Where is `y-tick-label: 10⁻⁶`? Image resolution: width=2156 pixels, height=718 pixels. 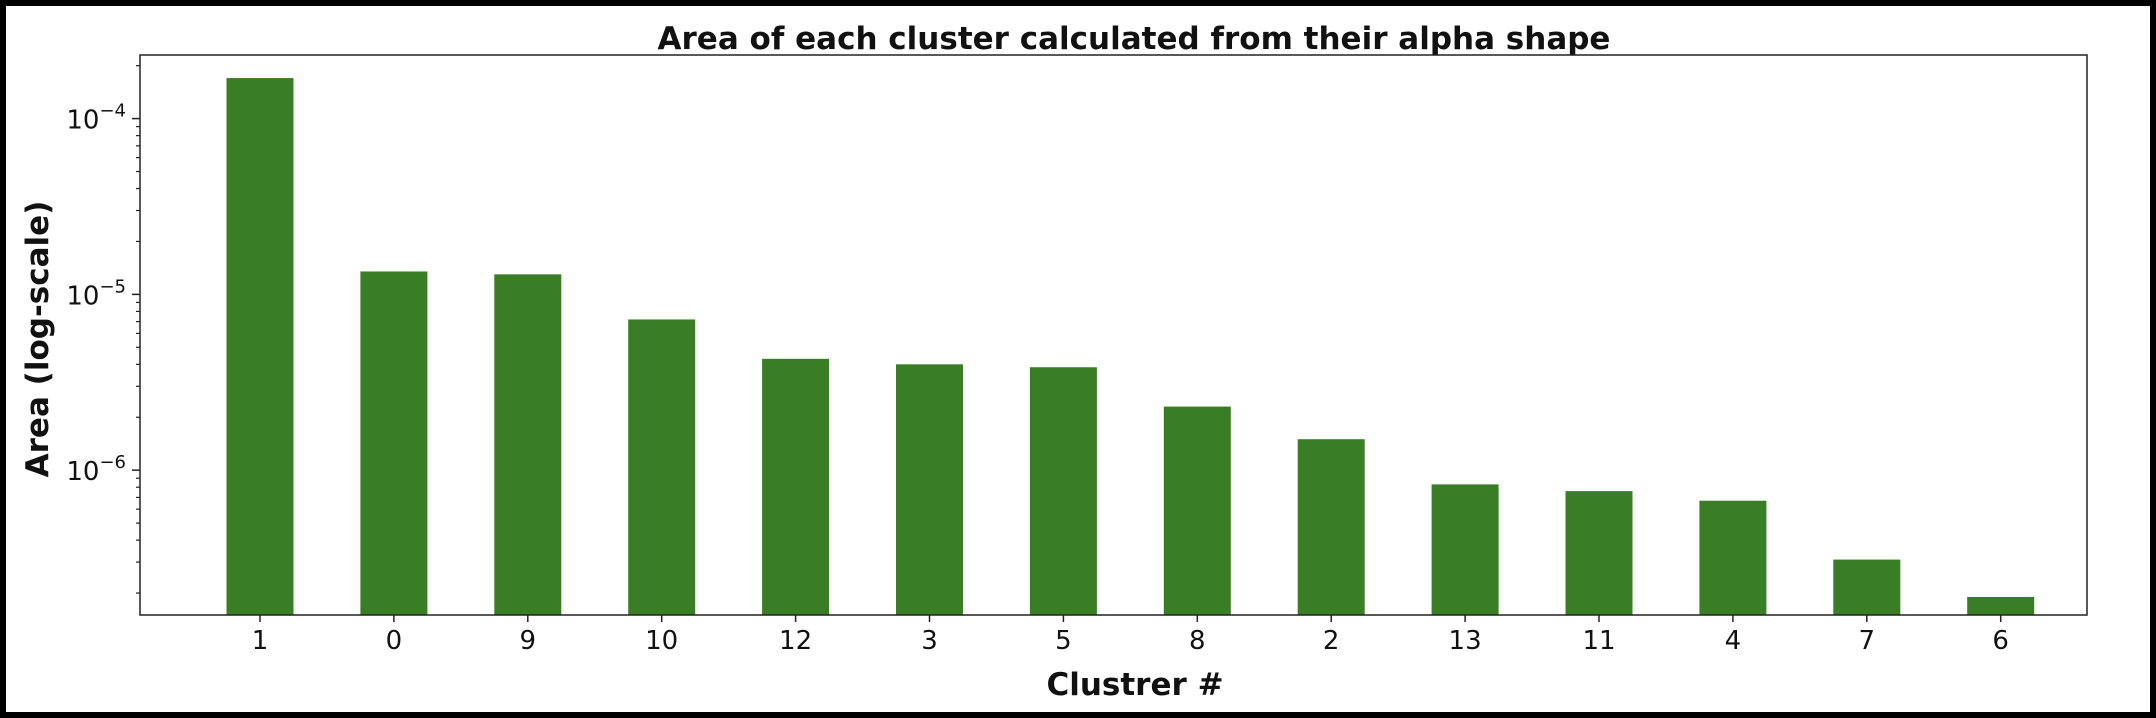 y-tick-label: 10⁻⁶ is located at coordinates (96, 469).